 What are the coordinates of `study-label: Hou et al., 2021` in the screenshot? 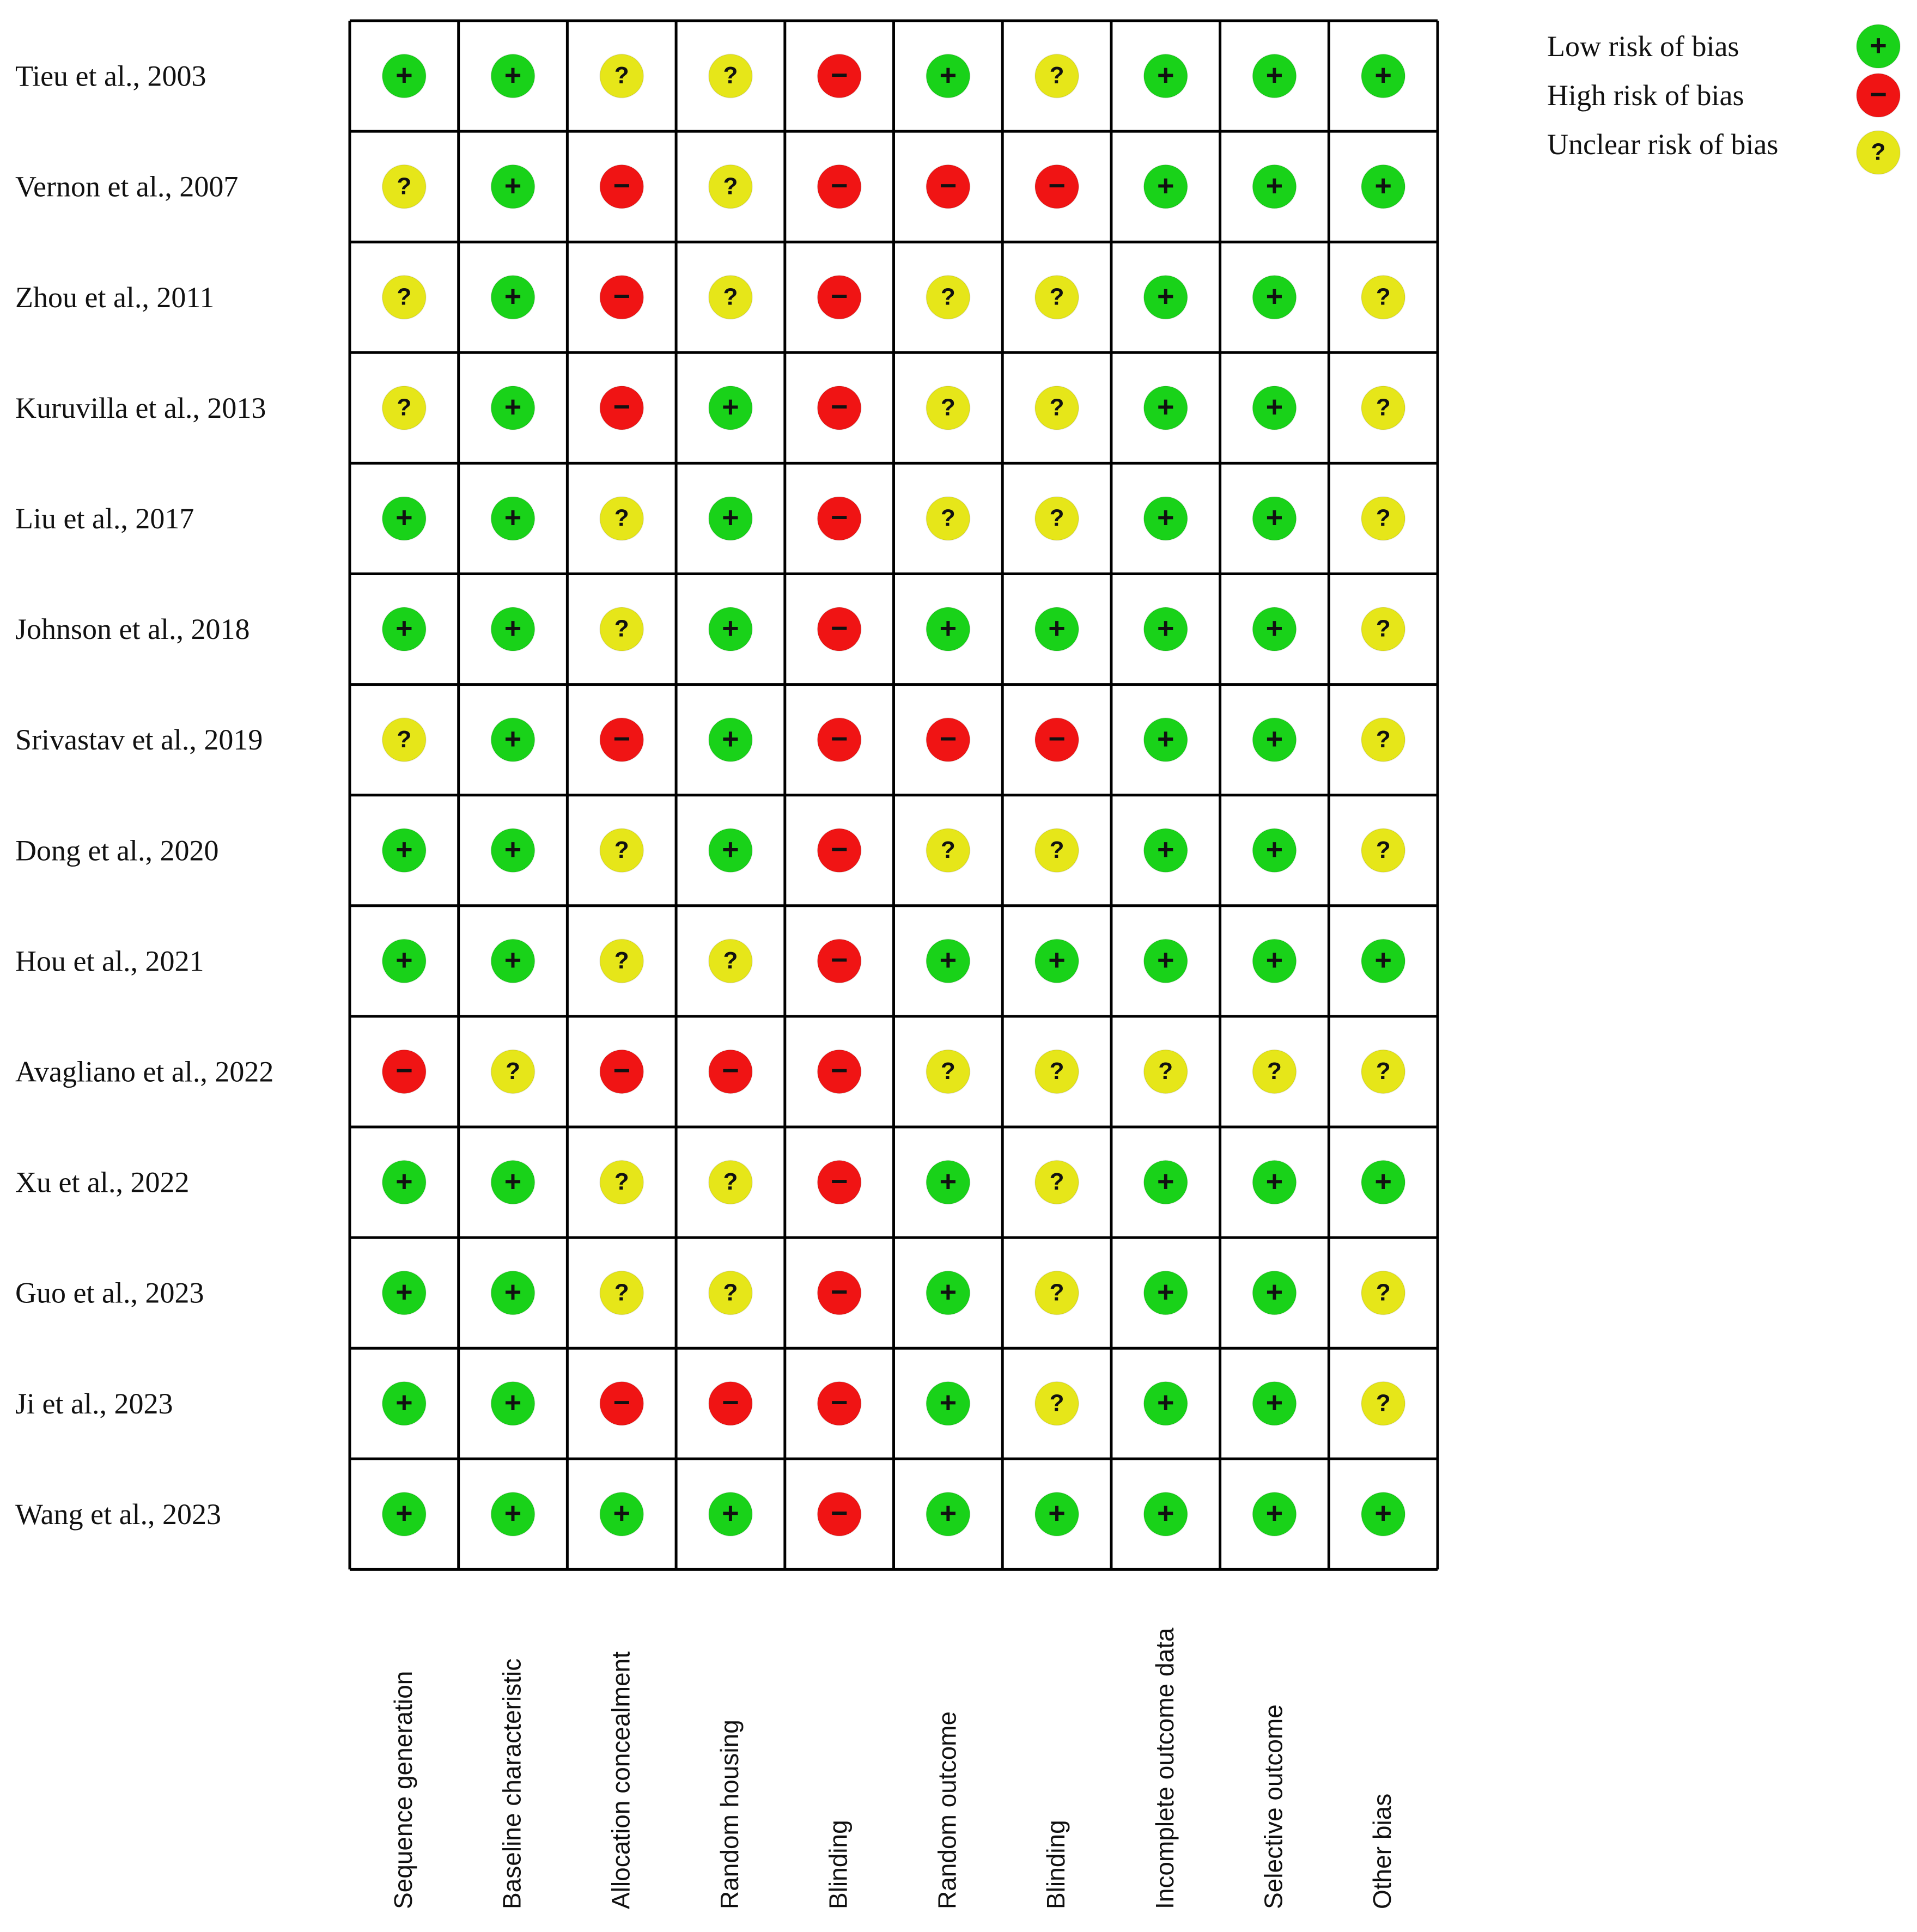 It's located at (109, 960).